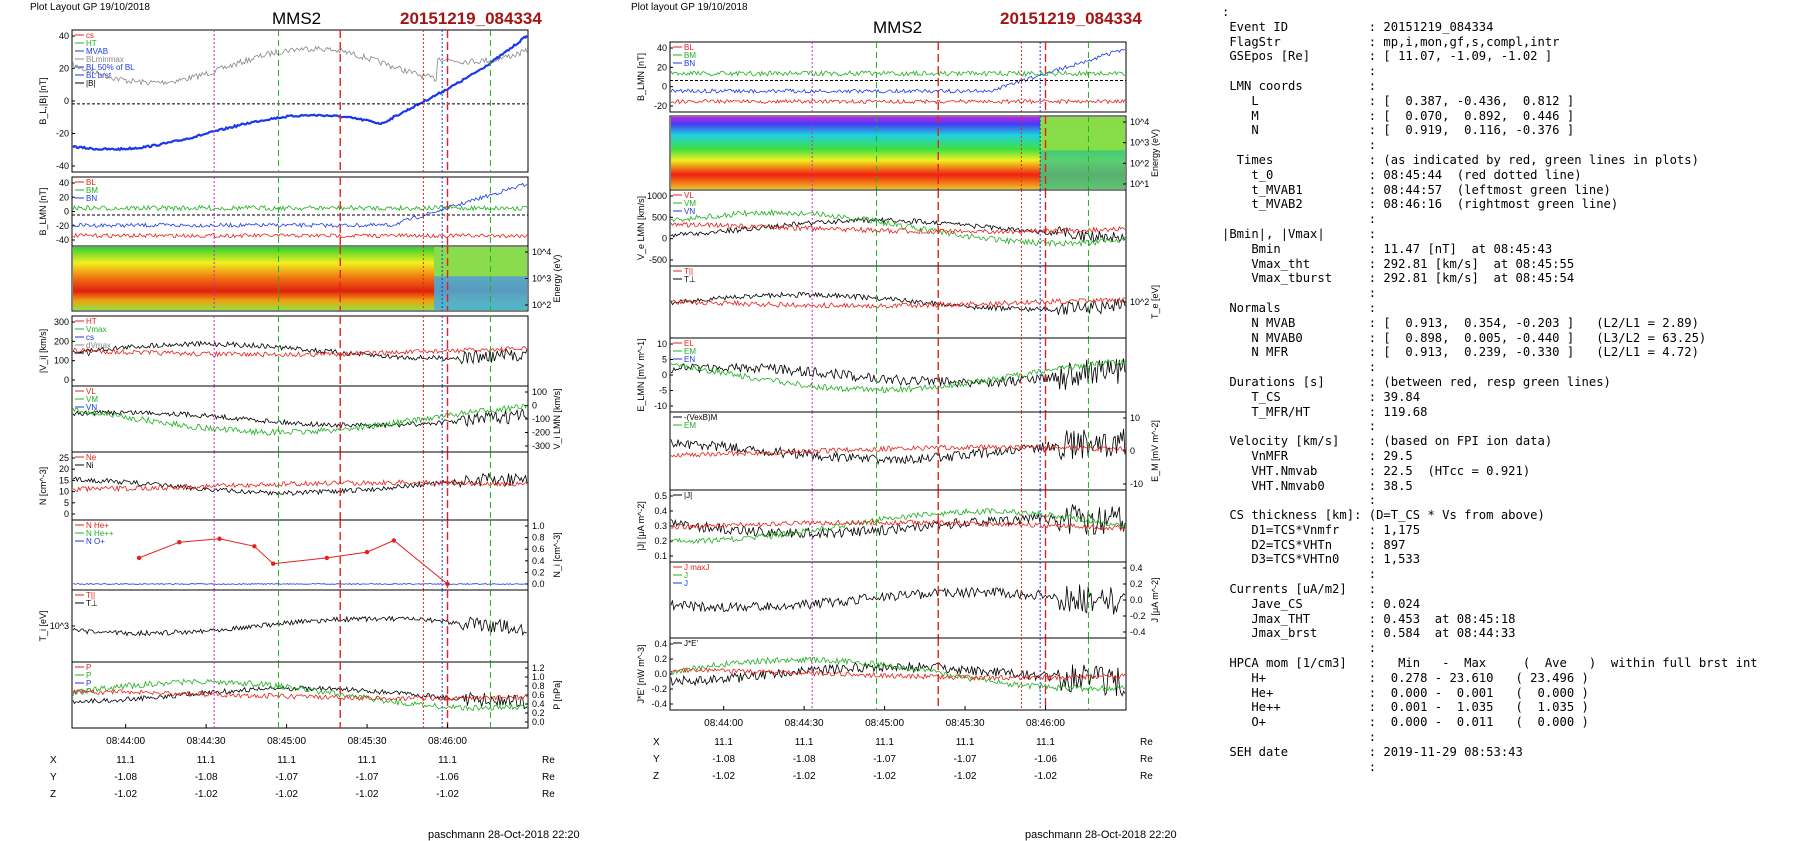 This screenshot has width=1804, height=841. Describe the element at coordinates (804, 759) in the screenshot. I see `M-pos-value: -1.08` at that location.